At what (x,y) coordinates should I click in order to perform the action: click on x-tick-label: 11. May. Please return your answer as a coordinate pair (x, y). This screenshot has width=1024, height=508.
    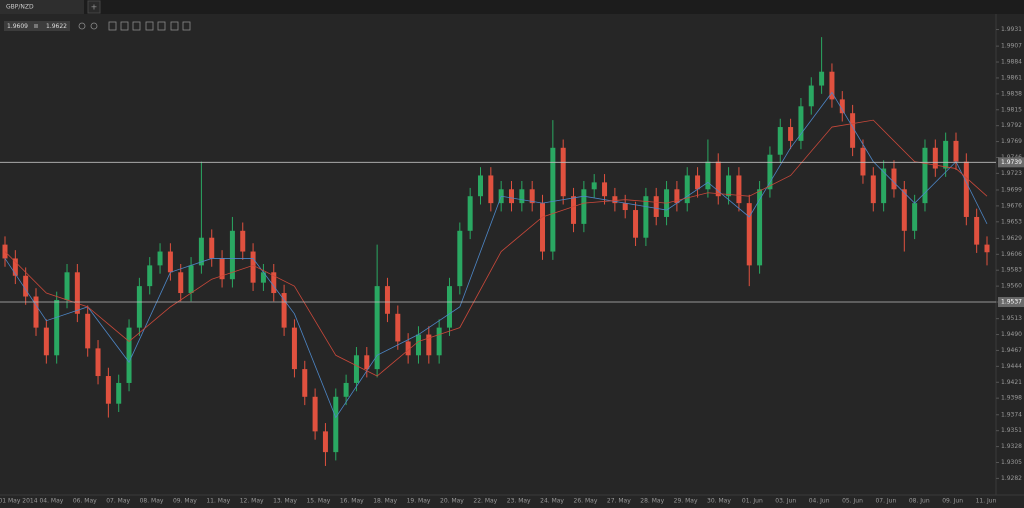
    Looking at the image, I should click on (218, 501).